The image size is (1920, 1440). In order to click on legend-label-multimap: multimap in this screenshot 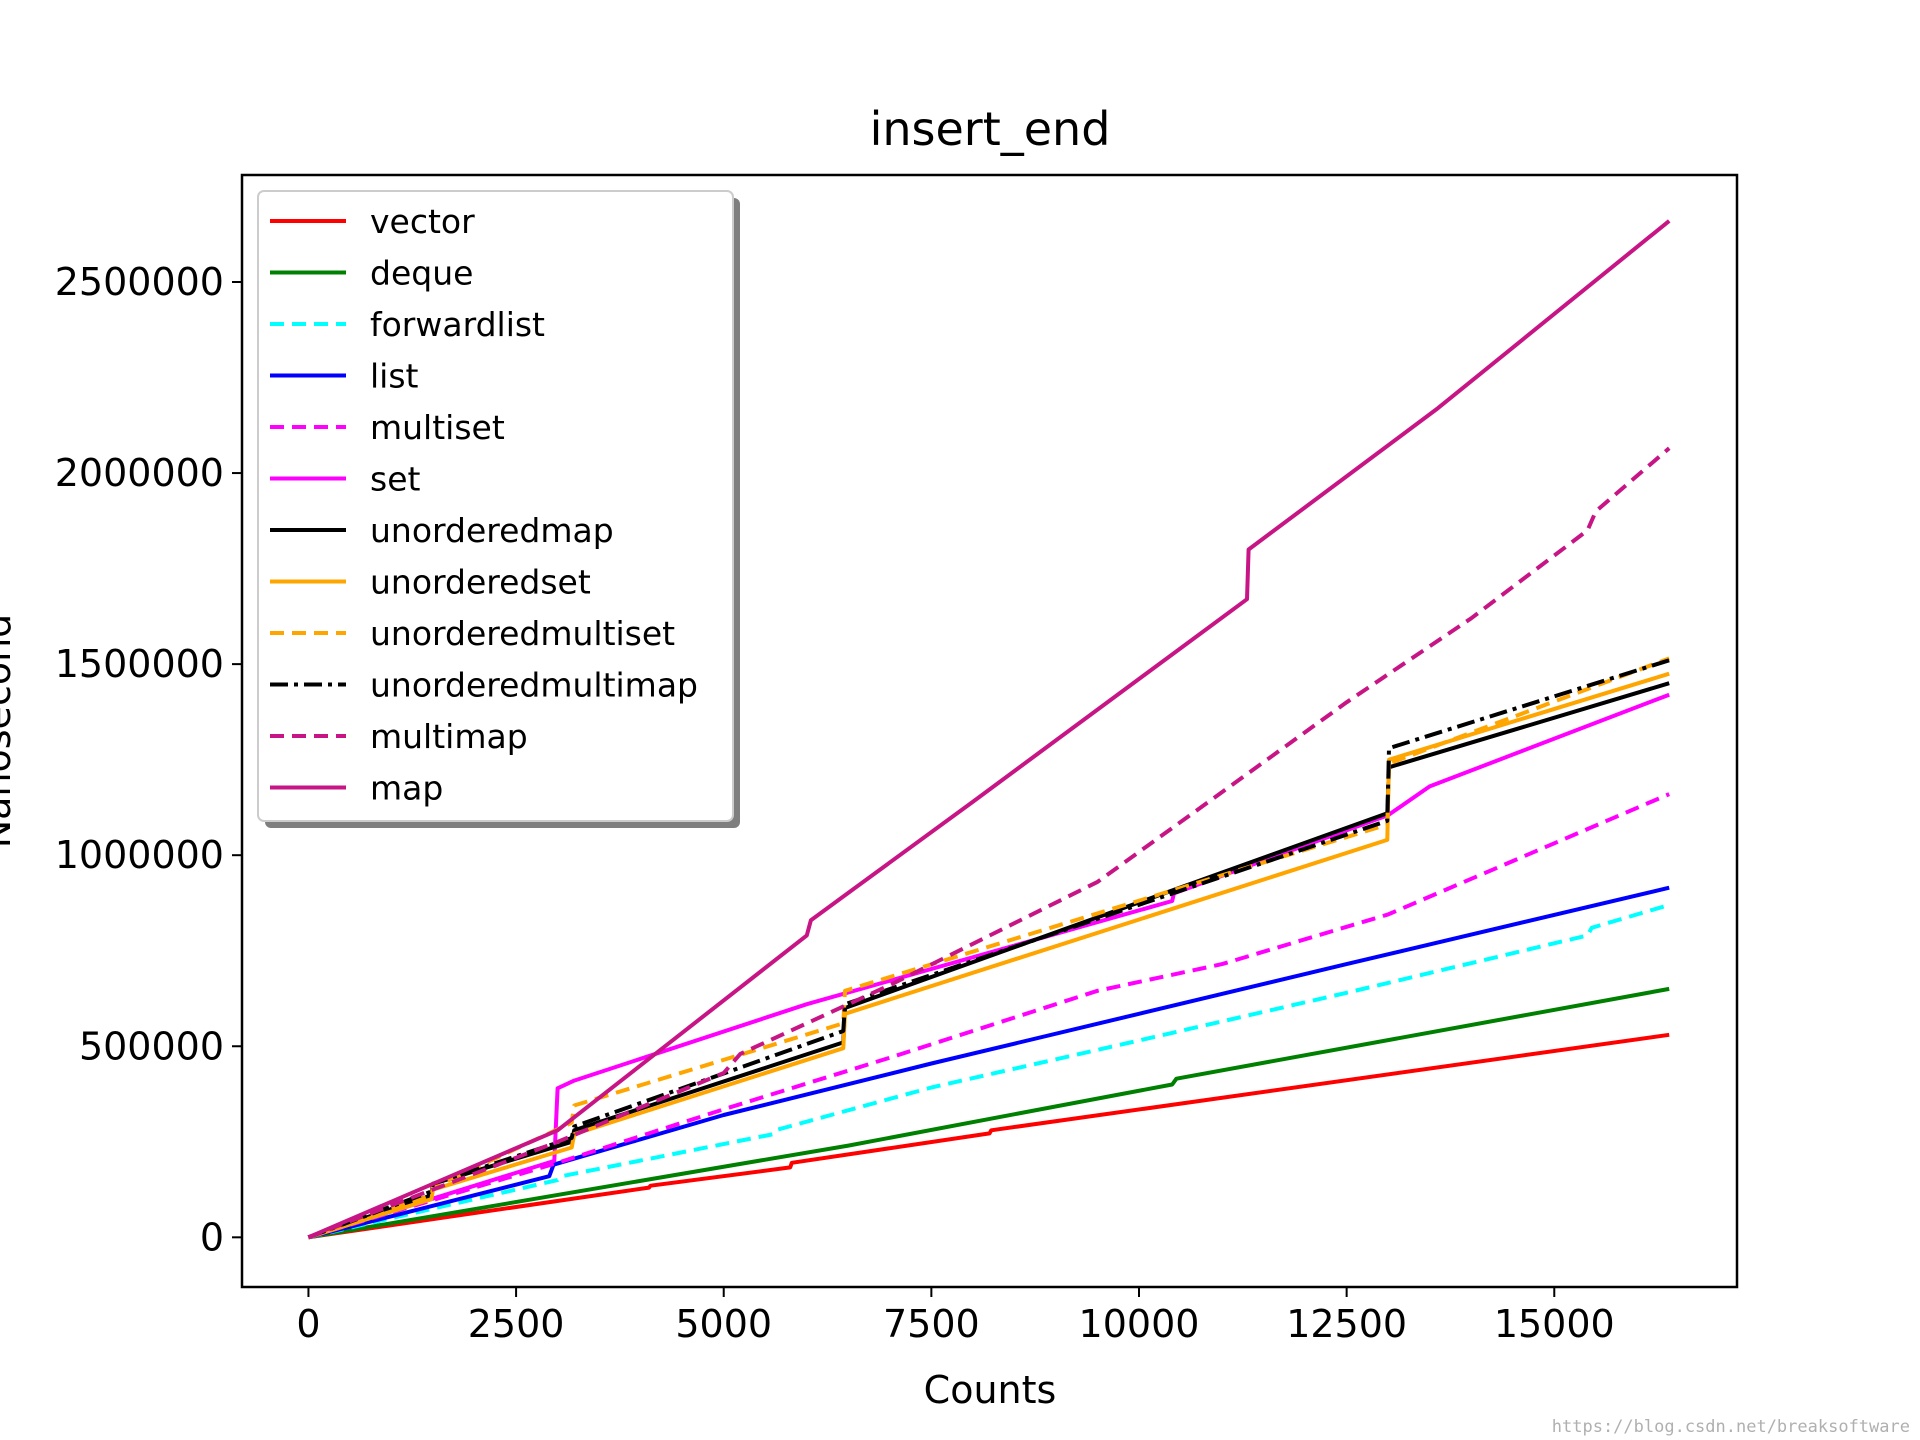, I will do `click(449, 736)`.